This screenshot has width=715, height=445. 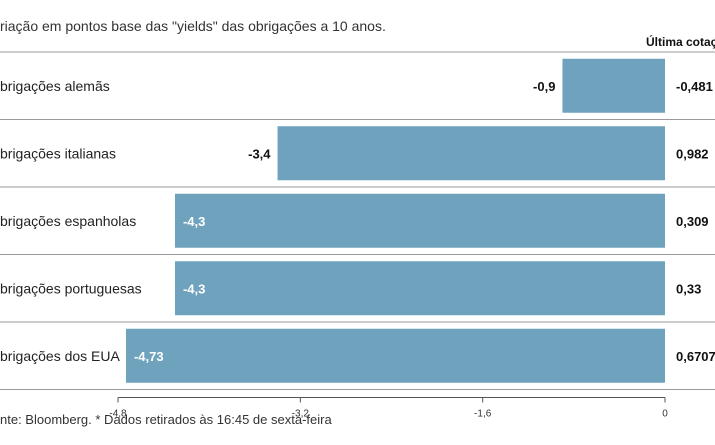 I want to click on x-axis: -4,8 -3,2 -1,6 0, so click(x=388, y=408).